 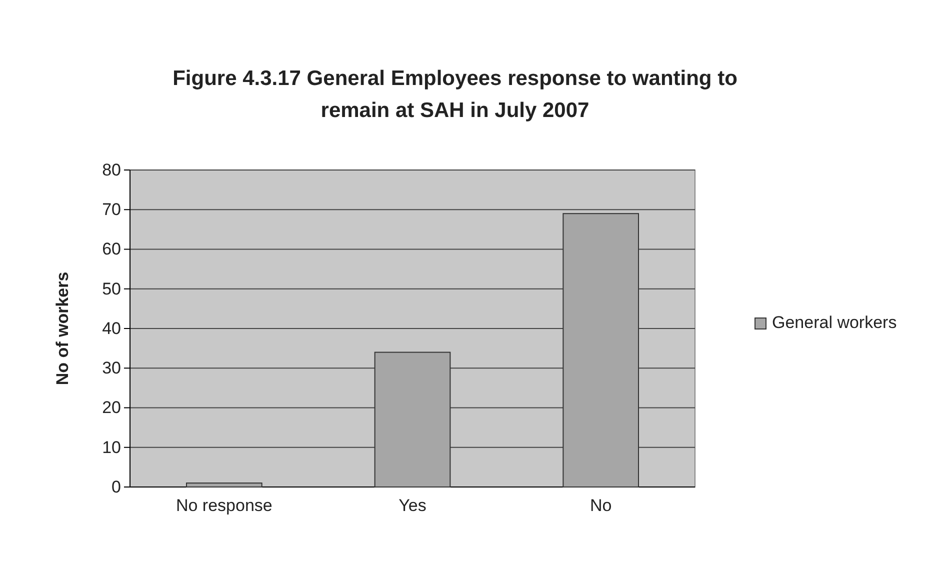 I want to click on x-tick-label: No response, so click(x=224, y=506).